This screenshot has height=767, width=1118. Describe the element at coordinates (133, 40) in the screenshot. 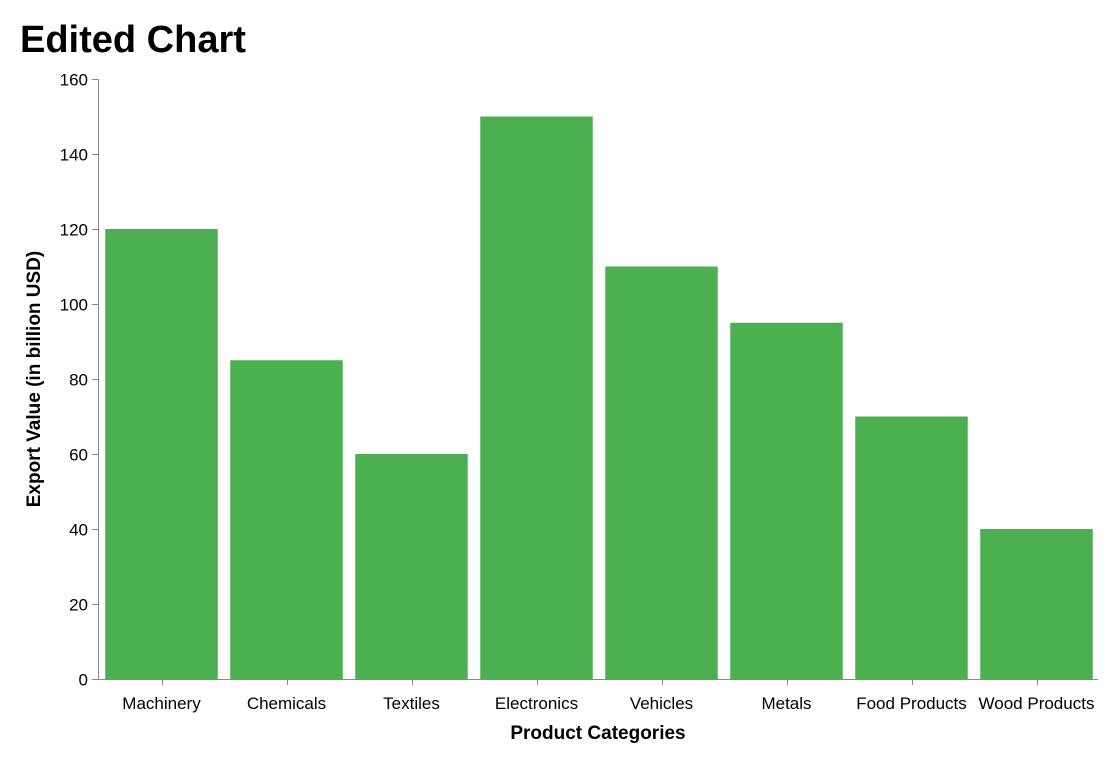

I see `chart-title: Edited Chart` at that location.